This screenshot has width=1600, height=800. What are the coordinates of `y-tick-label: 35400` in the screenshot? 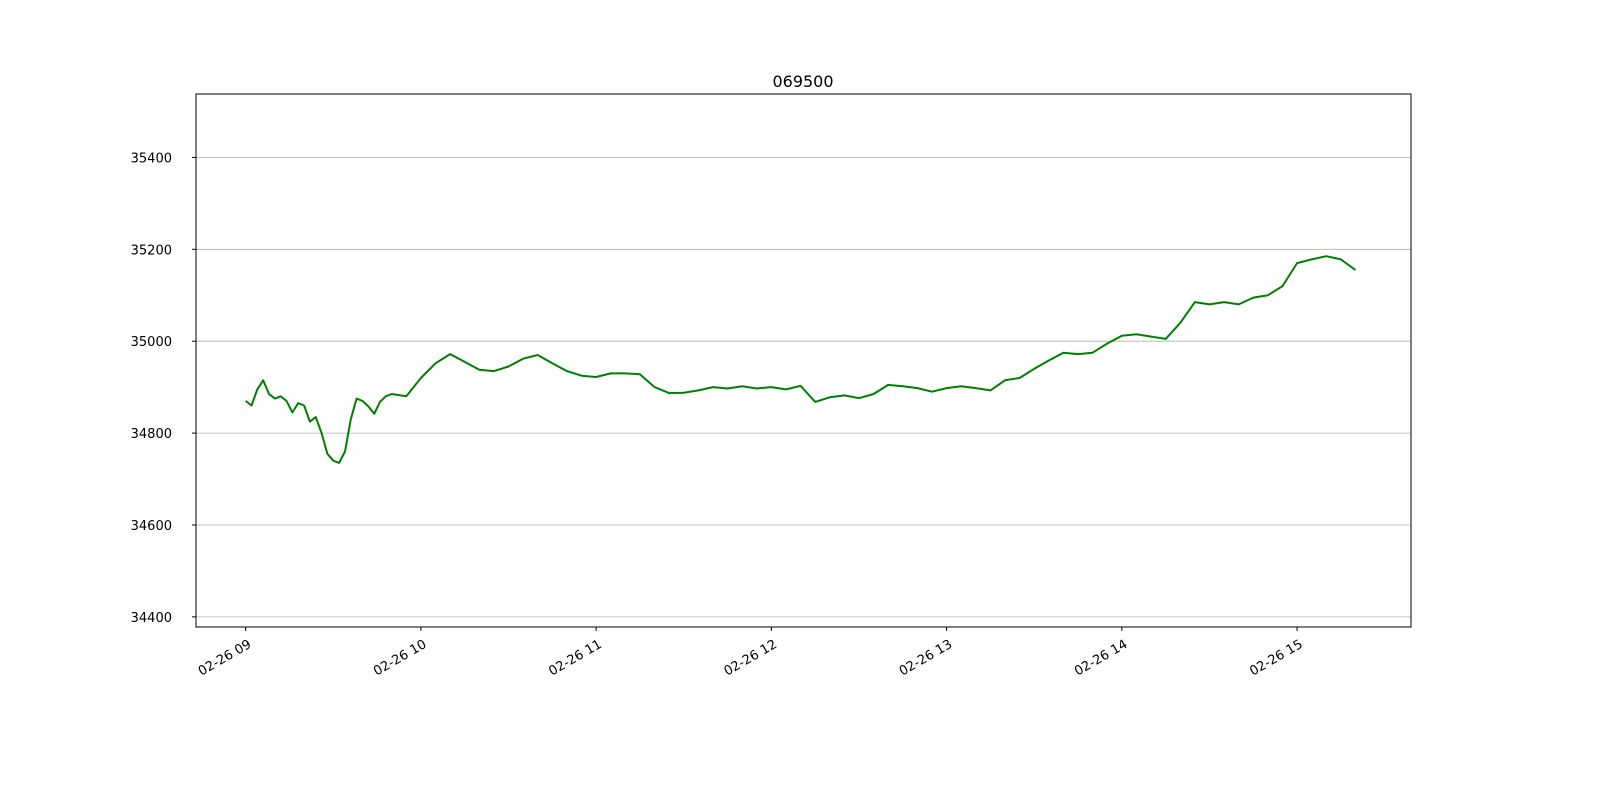 It's located at (151, 158).